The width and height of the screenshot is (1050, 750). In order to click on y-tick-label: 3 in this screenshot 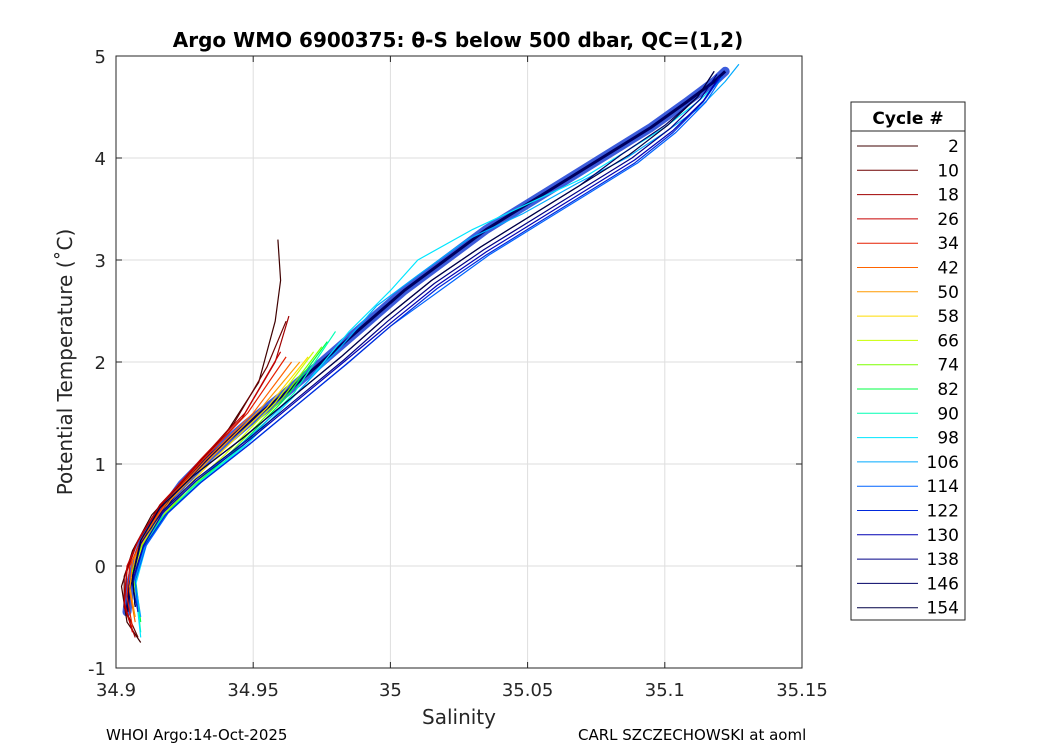, I will do `click(100, 261)`.